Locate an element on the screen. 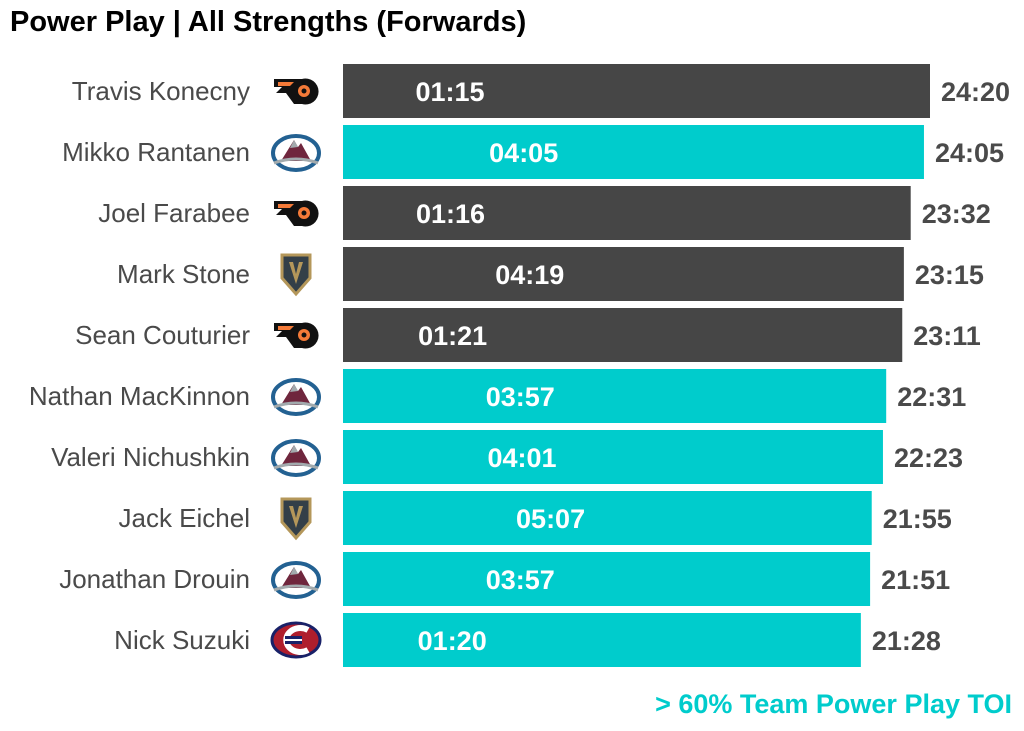  bar-row: Mark Stone 04:19 23:15 is located at coordinates (550, 274).